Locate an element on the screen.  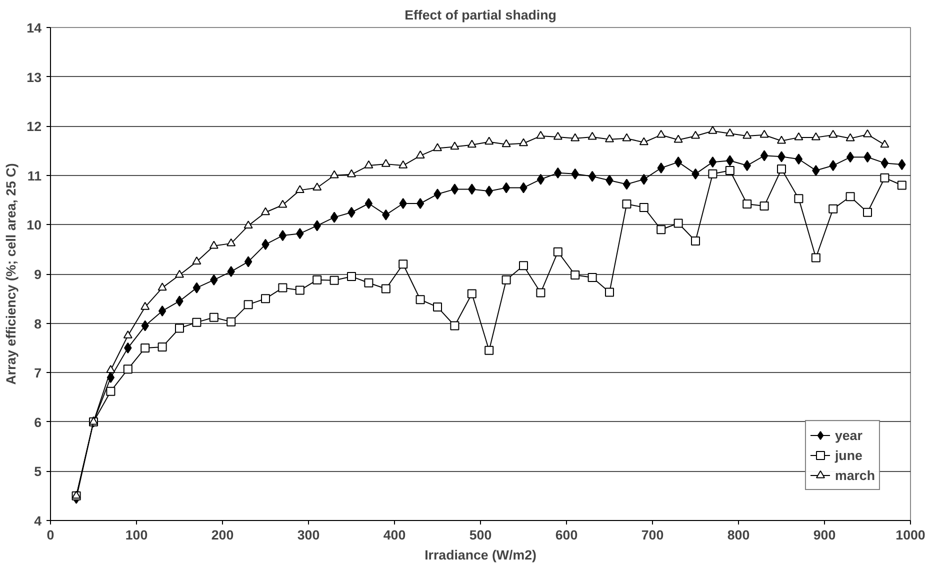
x-tick-label: 600 is located at coordinates (566, 535).